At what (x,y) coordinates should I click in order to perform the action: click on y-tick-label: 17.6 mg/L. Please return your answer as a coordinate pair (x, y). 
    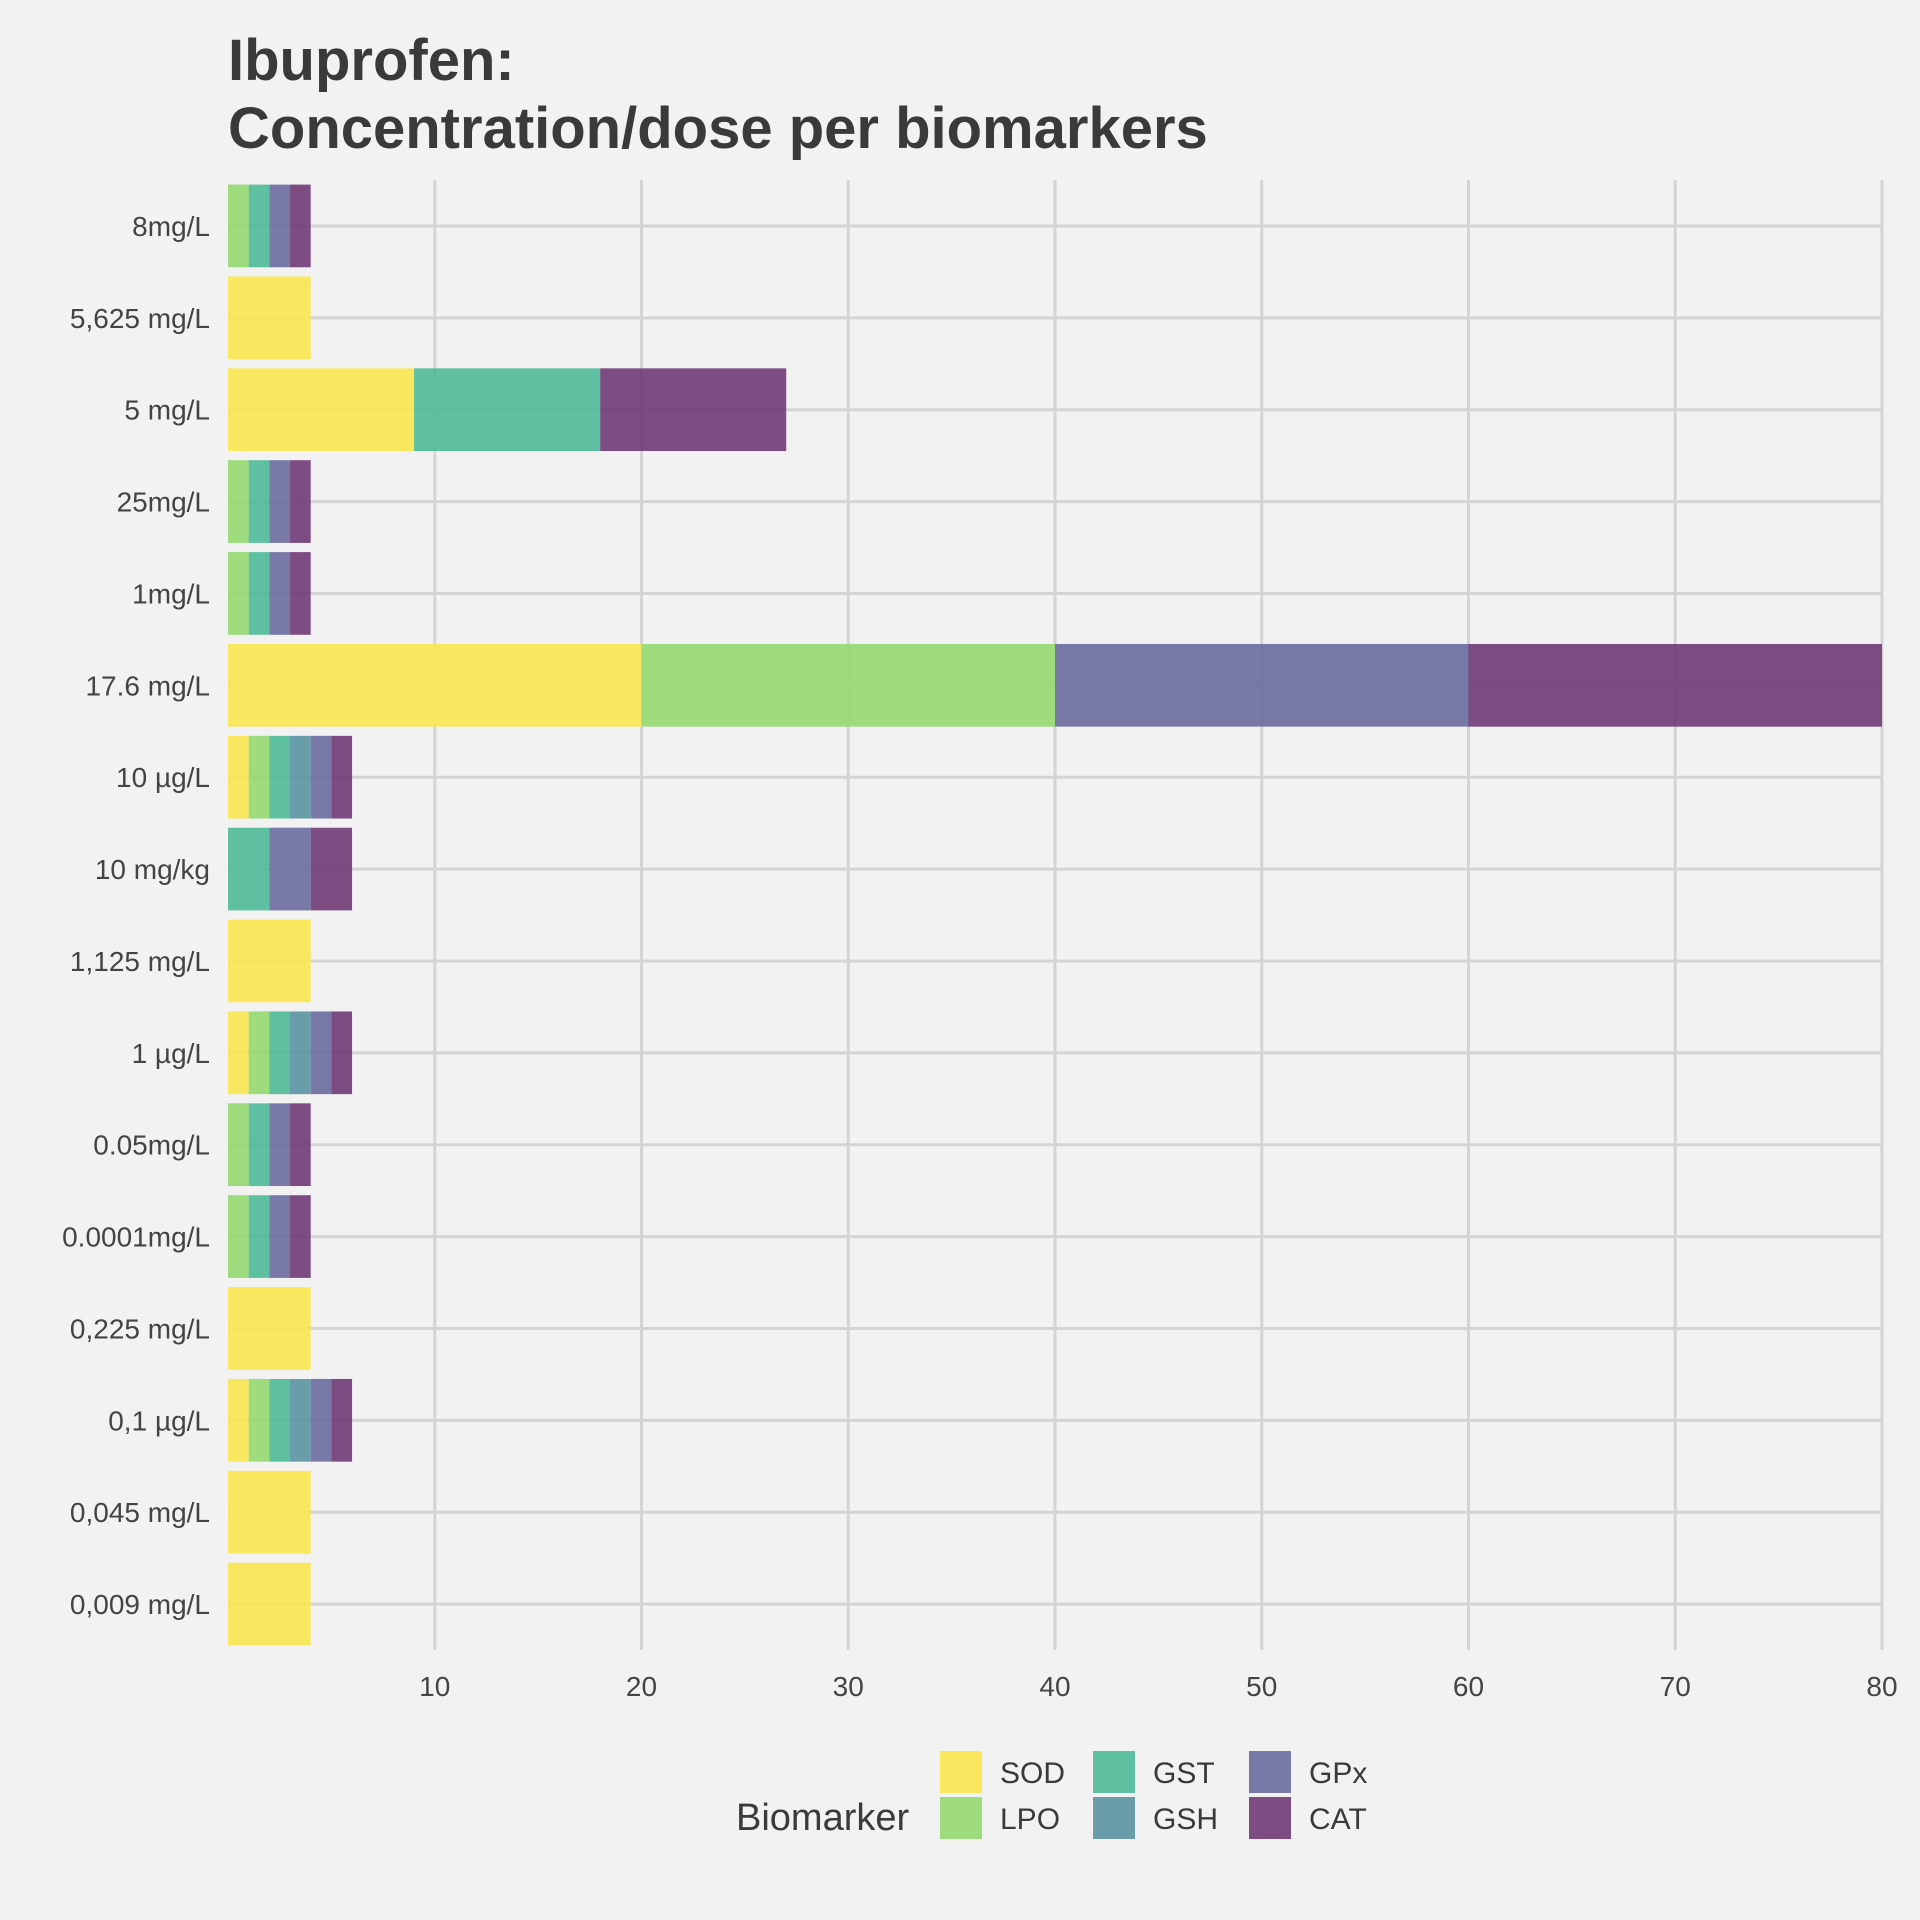
    Looking at the image, I should click on (147, 685).